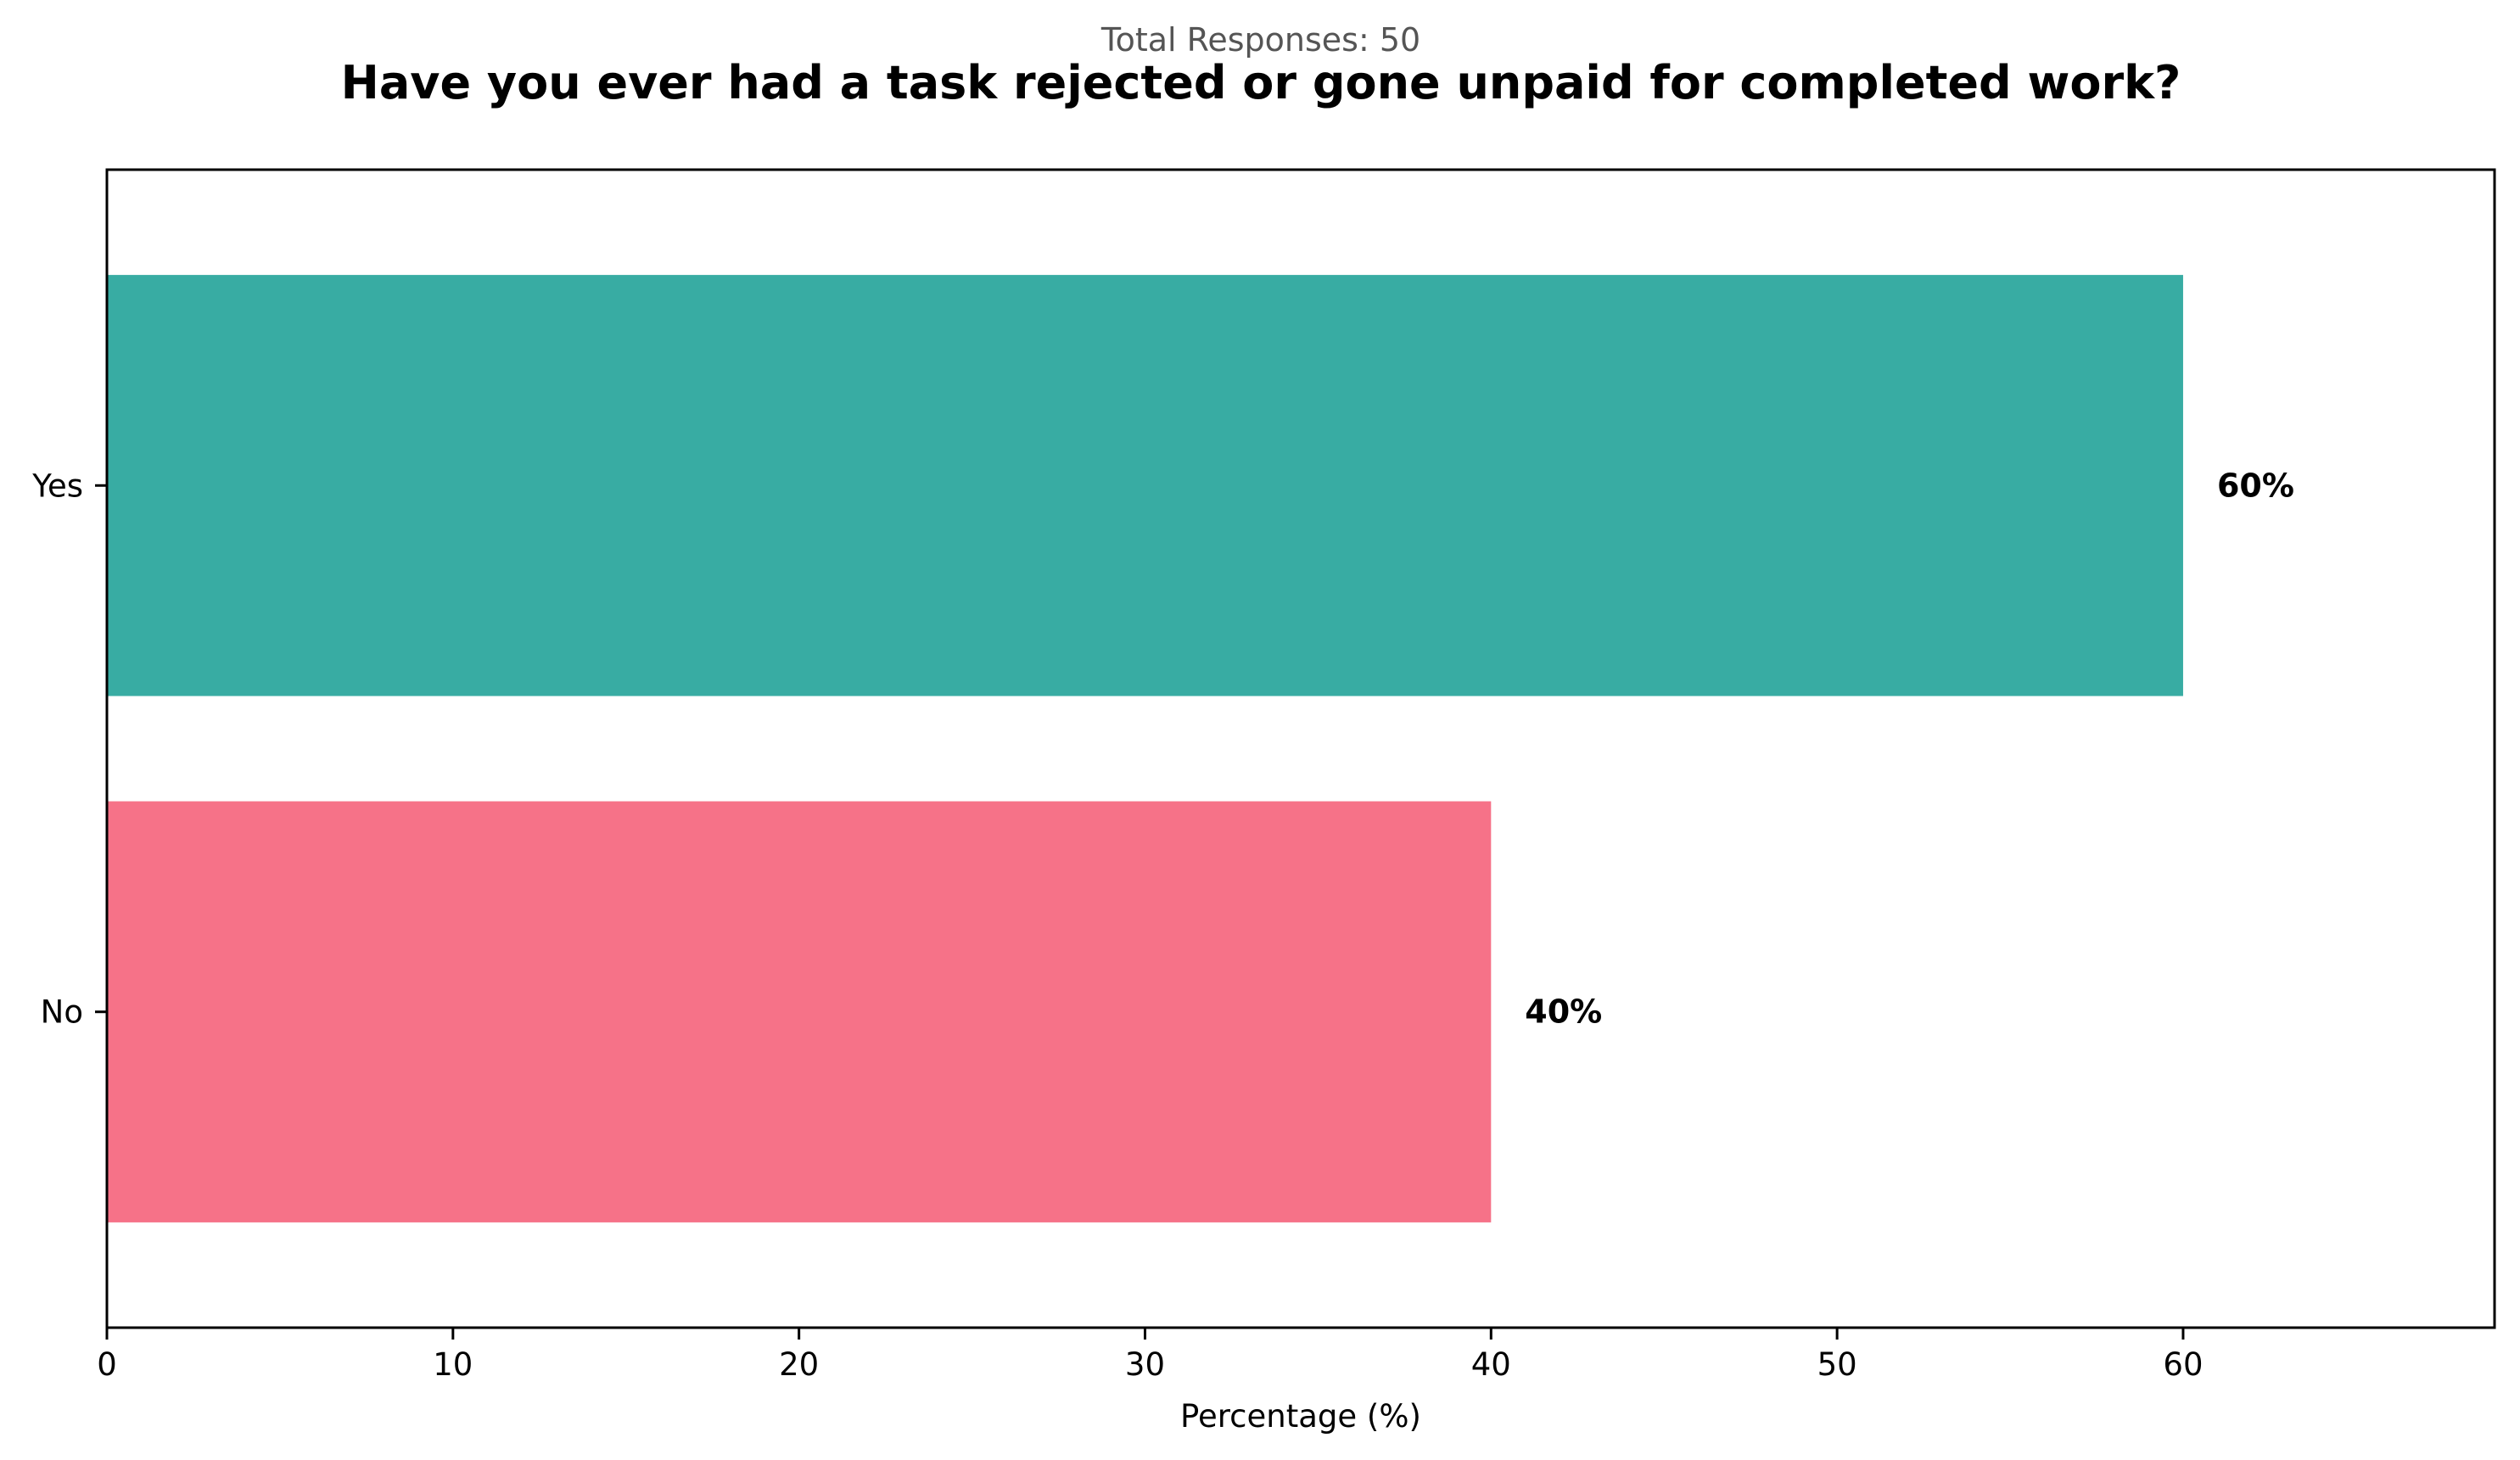 This screenshot has width=2520, height=1460. Describe the element at coordinates (1491, 1364) in the screenshot. I see `x-tick-label-40: 40` at that location.